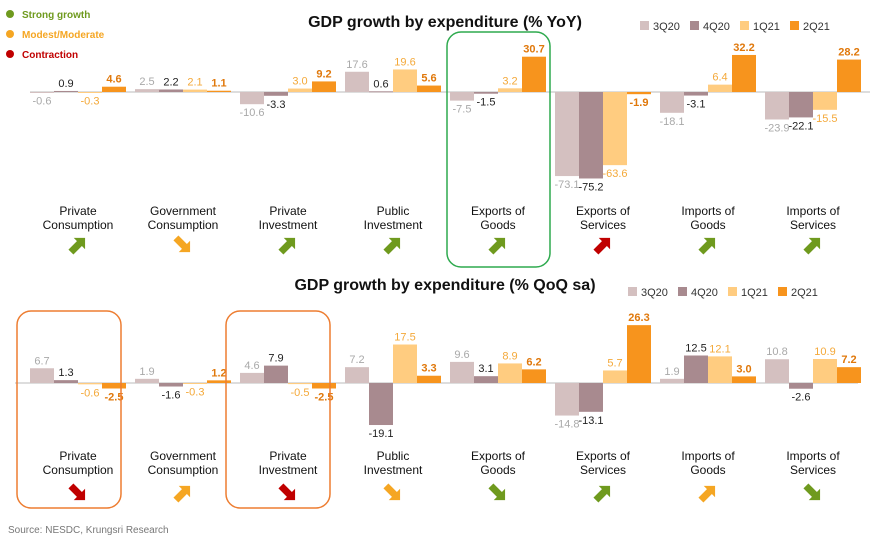  What do you see at coordinates (566, 425) in the screenshot?
I see `data-label-3Q20: -14.8` at bounding box center [566, 425].